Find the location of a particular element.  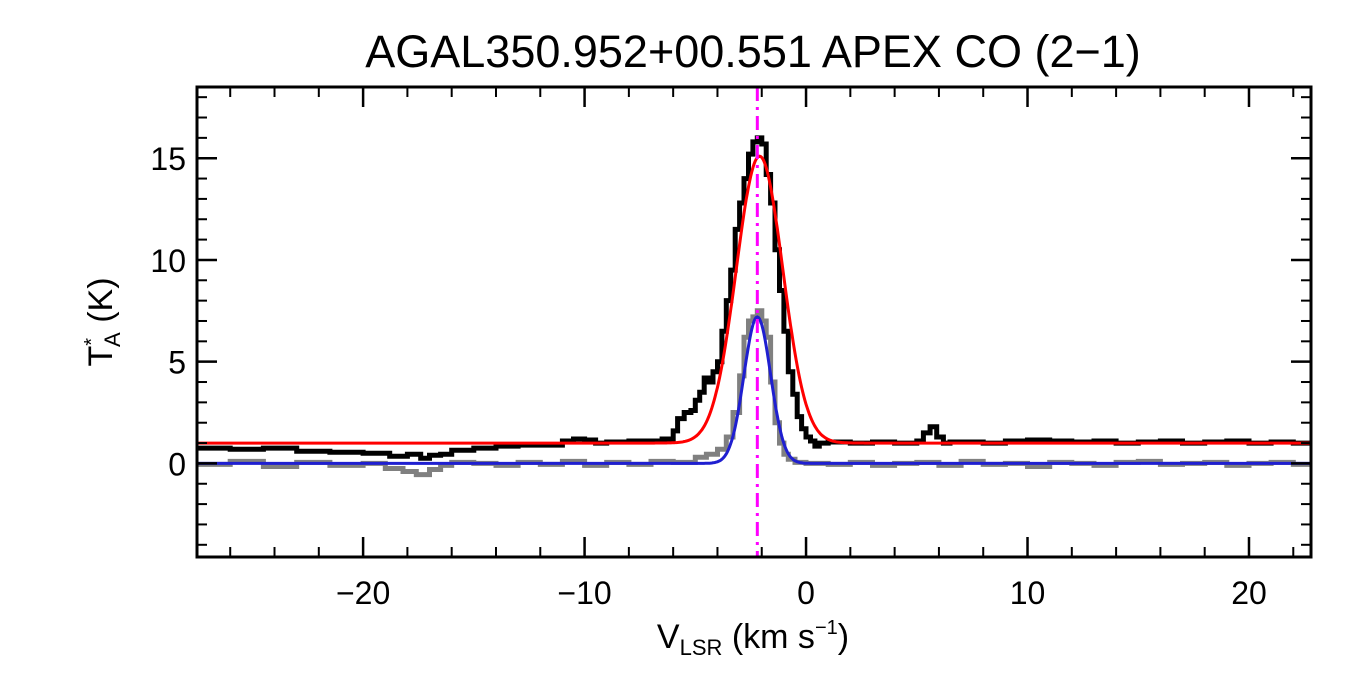

y-axis-label-superscript: * is located at coordinates (92, 342).